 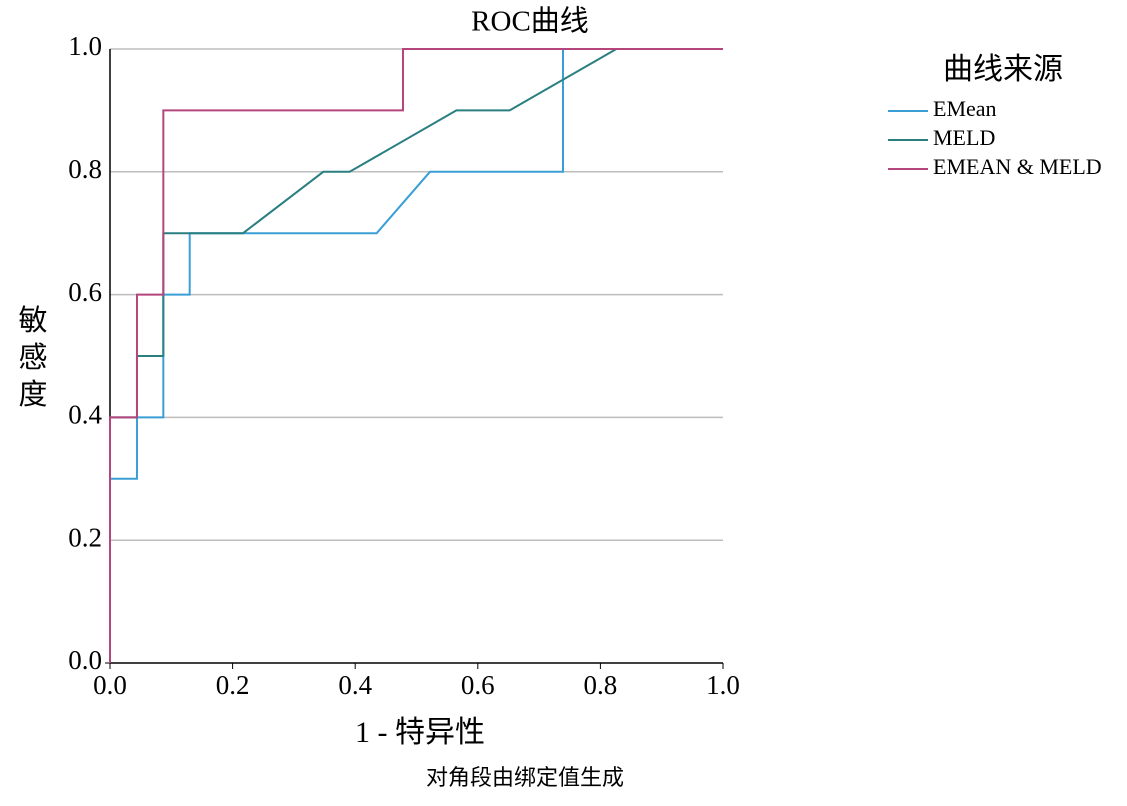 I want to click on y-tick-label: 0.8, so click(x=85, y=169).